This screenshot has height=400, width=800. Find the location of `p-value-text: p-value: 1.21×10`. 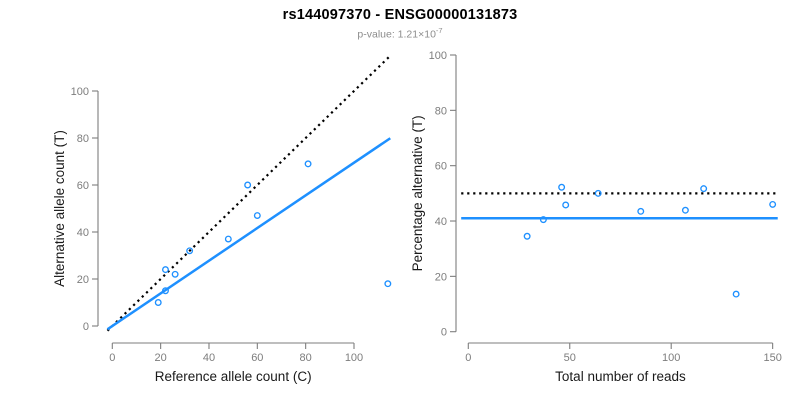

p-value-text: p-value: 1.21×10 is located at coordinates (396, 34).